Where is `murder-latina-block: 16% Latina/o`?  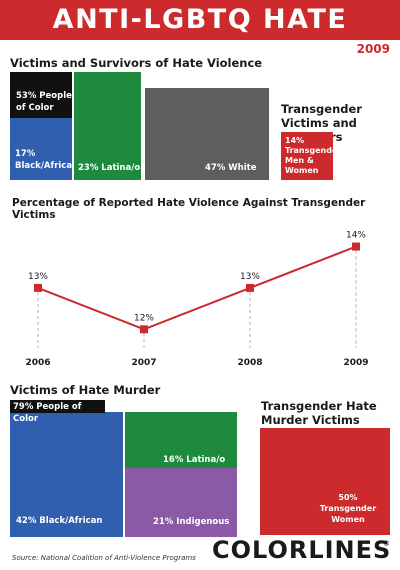
murder-latina-block: 16% Latina/o is located at coordinates (181, 440).